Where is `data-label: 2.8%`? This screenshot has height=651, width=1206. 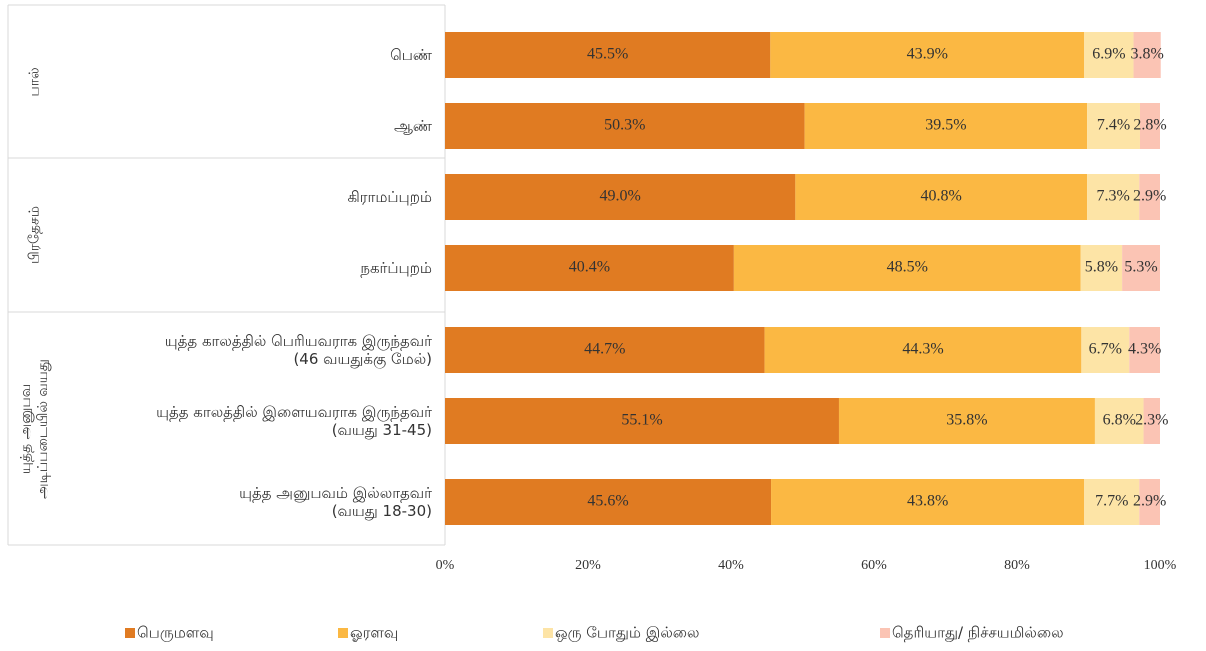
data-label: 2.8% is located at coordinates (1149, 125).